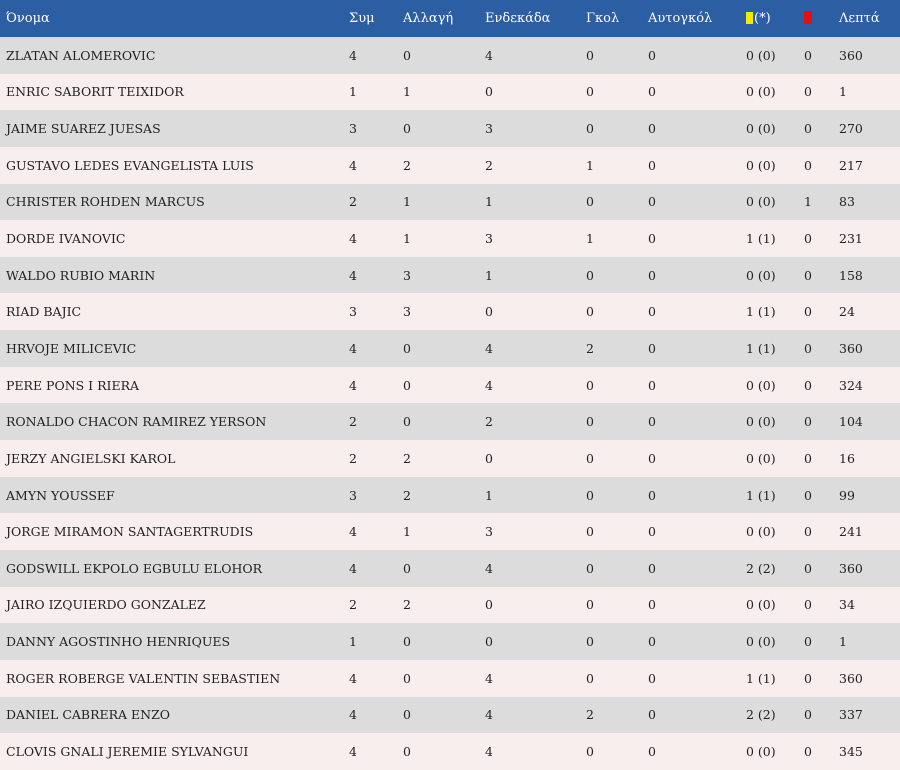 The image size is (900, 770). I want to click on minutes-cell: 231, so click(851, 239).